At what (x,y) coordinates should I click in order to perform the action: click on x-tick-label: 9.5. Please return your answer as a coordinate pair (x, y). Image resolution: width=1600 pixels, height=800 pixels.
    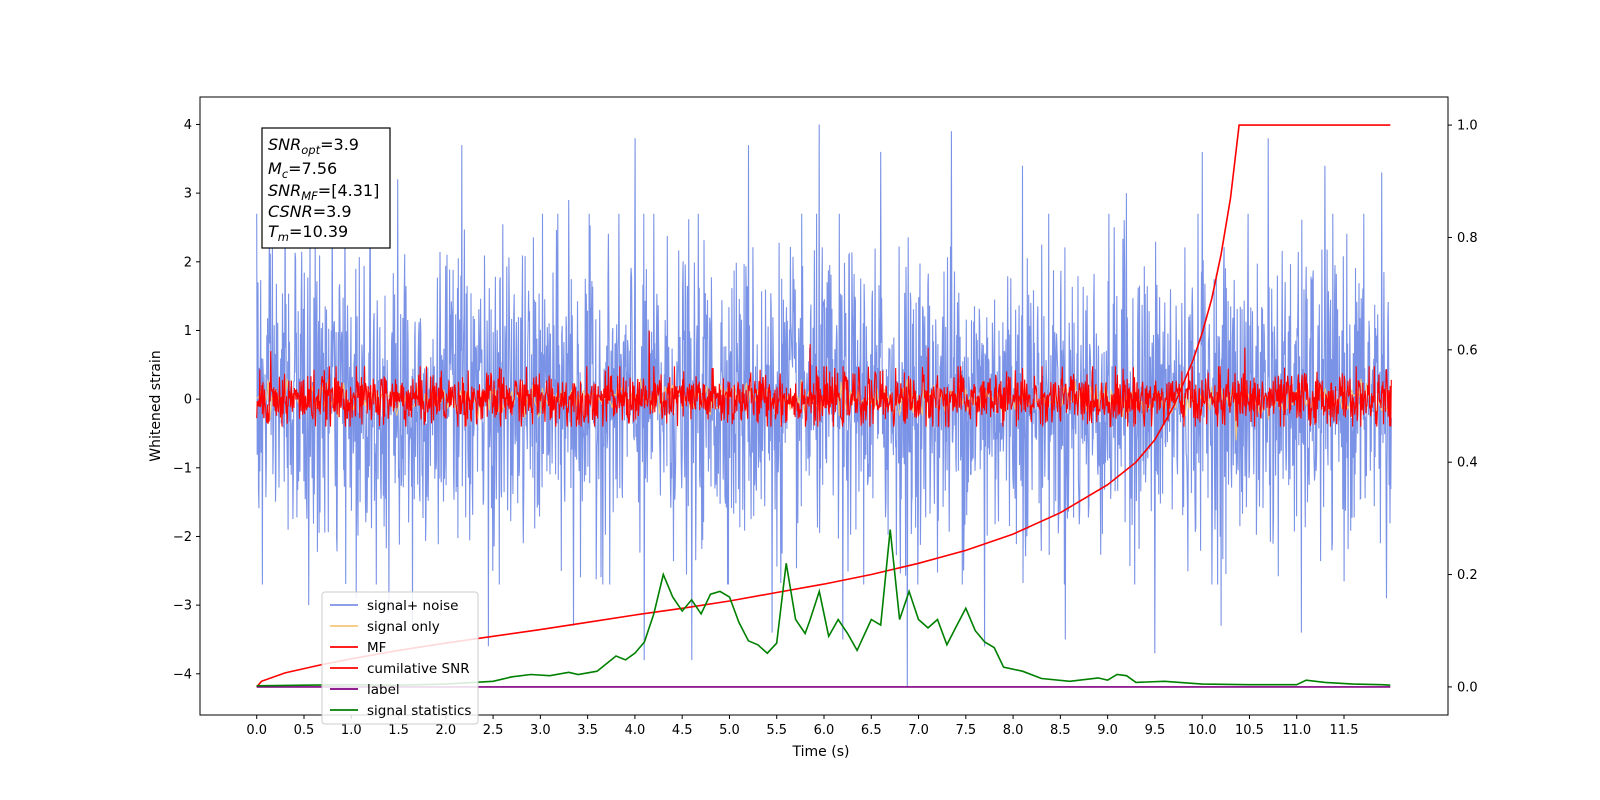
    Looking at the image, I should click on (1155, 730).